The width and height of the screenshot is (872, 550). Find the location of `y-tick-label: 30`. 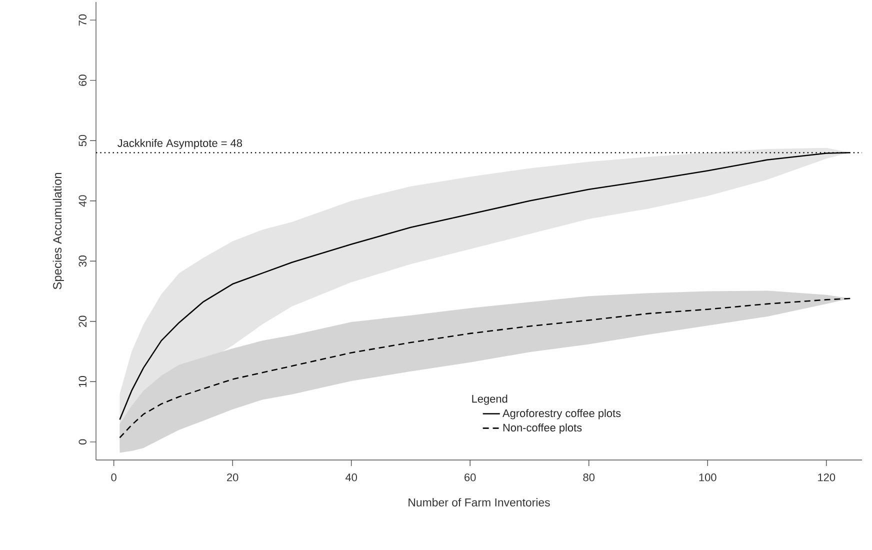

y-tick-label: 30 is located at coordinates (82, 261).